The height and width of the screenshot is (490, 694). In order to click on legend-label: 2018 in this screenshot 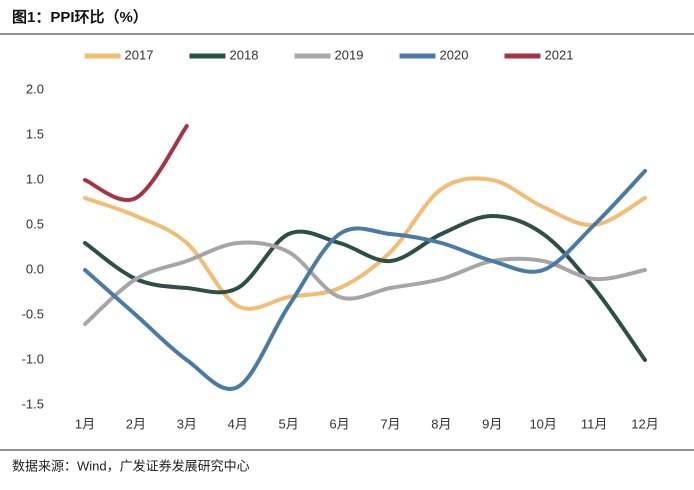, I will do `click(244, 54)`.